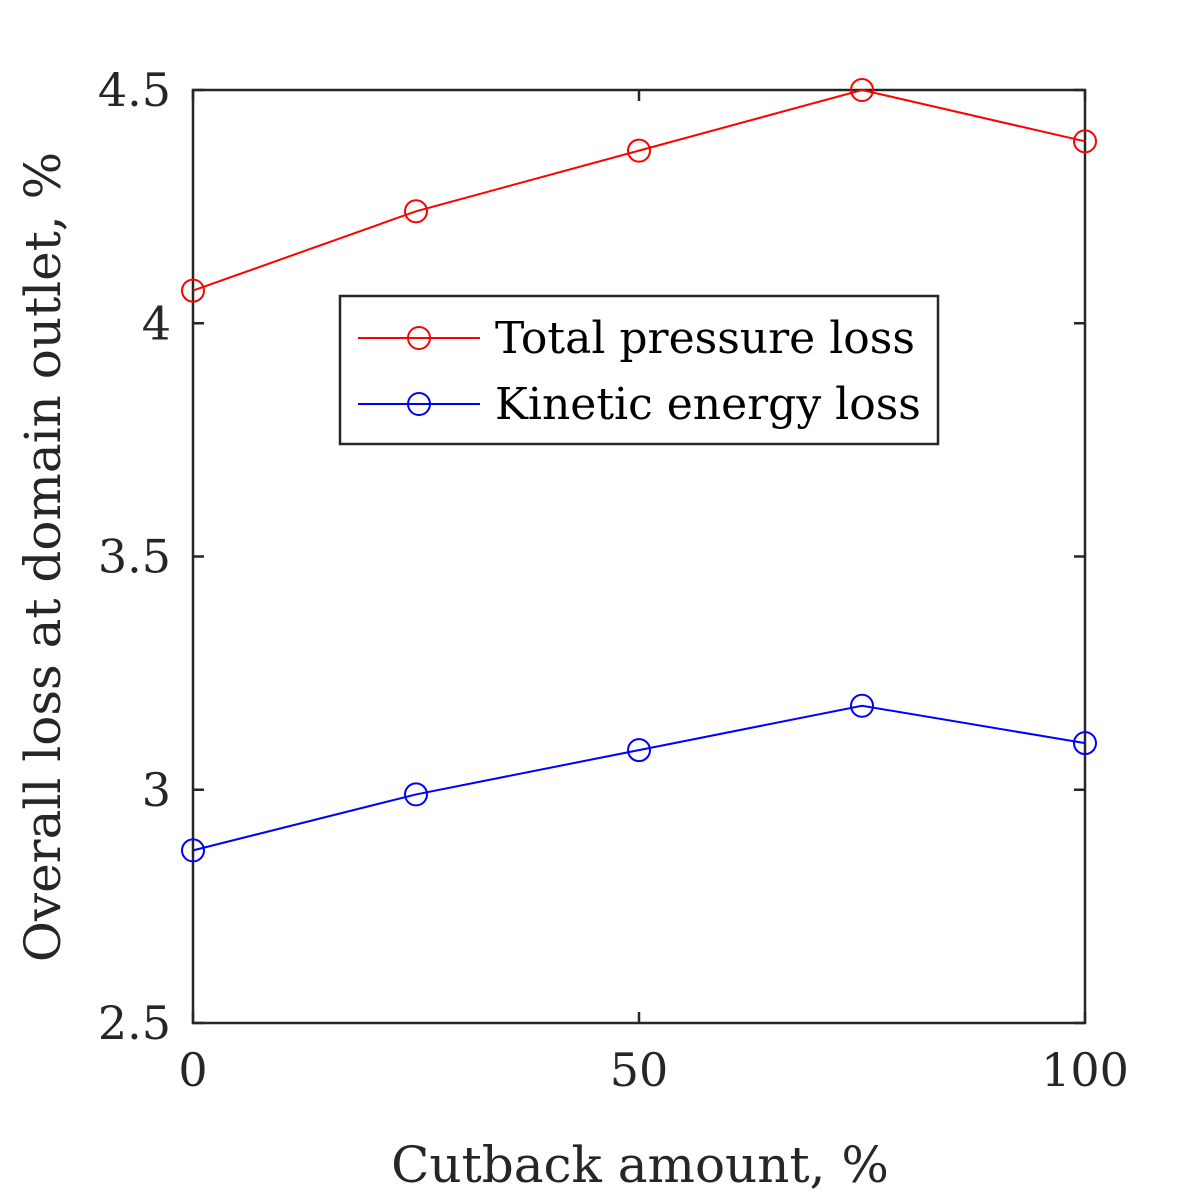 The height and width of the screenshot is (1204, 1200). Describe the element at coordinates (43, 557) in the screenshot. I see `y-axis-label: Overall loss at domain outlet, %` at that location.